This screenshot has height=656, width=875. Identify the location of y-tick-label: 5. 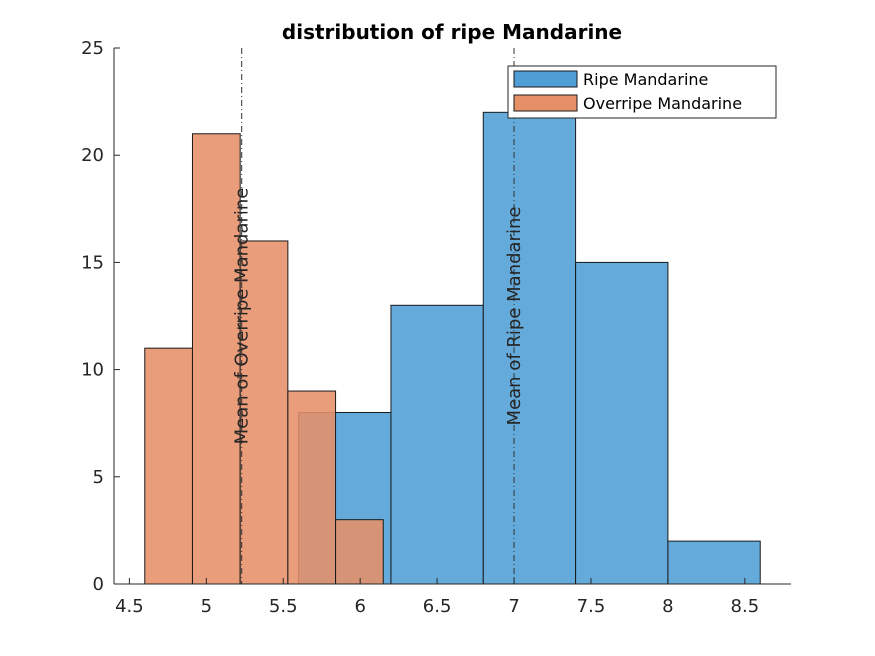
(98, 477).